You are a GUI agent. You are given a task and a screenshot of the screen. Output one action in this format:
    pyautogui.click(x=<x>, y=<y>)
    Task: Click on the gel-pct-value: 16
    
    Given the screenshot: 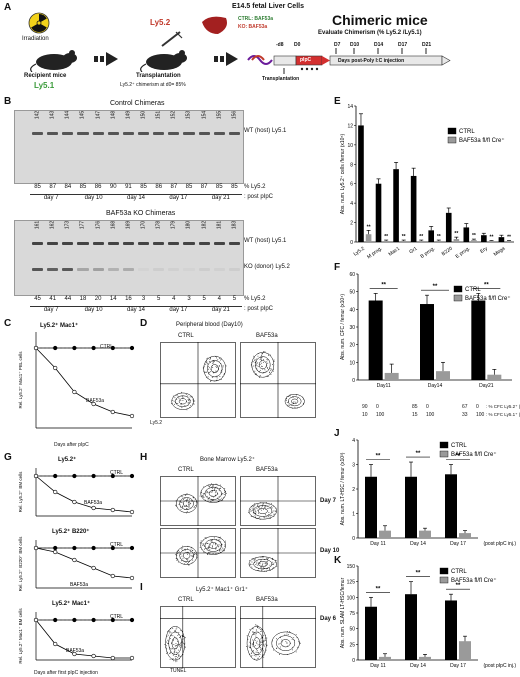 What is the action you would take?
    pyautogui.click(x=128, y=299)
    